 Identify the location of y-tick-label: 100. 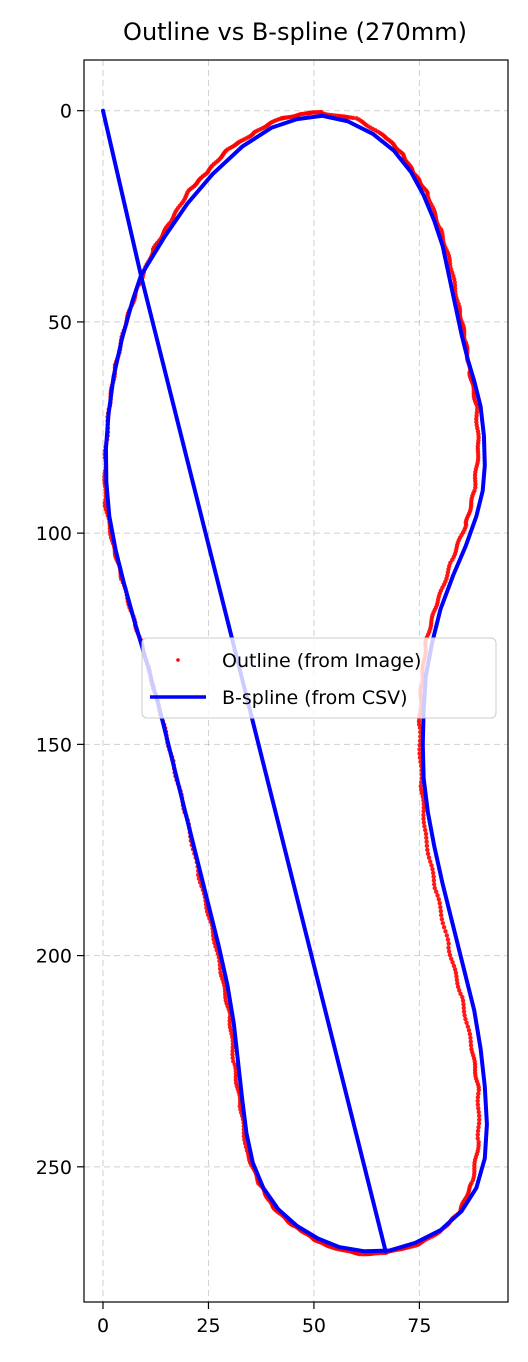
(54, 534).